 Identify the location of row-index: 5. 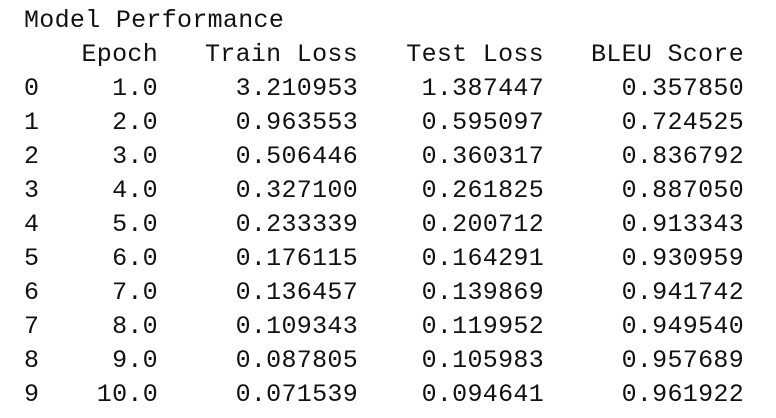
(32, 258).